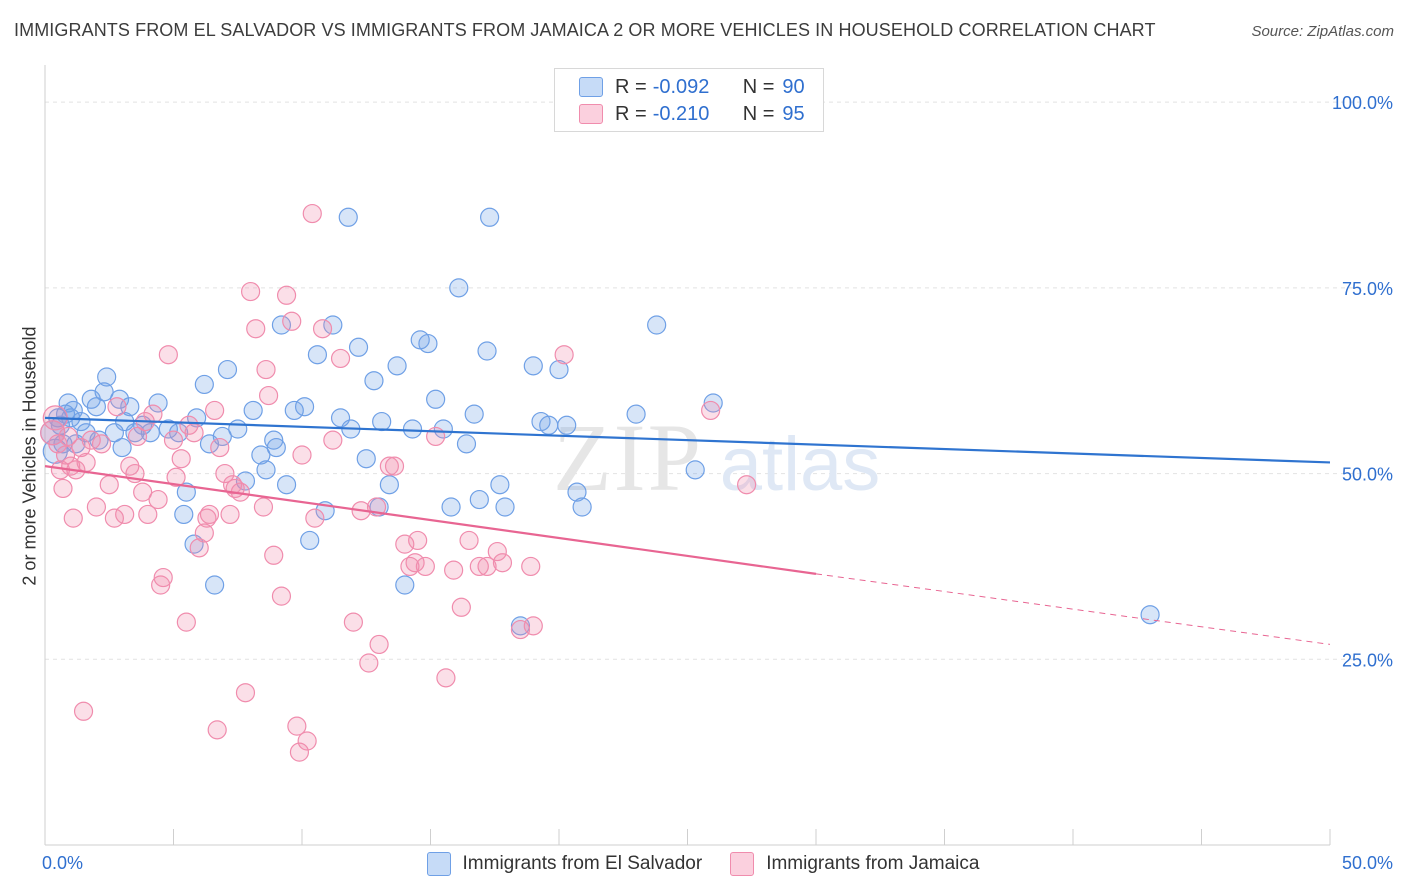  What do you see at coordinates (681, 86) in the screenshot?
I see `legend-r-value: -0.092` at bounding box center [681, 86].